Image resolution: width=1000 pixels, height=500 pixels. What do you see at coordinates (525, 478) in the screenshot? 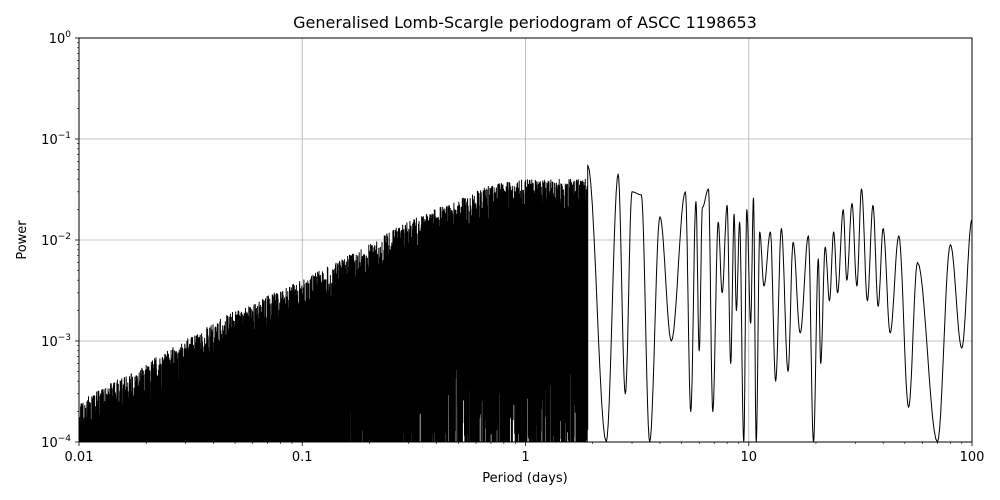
I see `x-axis-label: Period (days)` at bounding box center [525, 478].